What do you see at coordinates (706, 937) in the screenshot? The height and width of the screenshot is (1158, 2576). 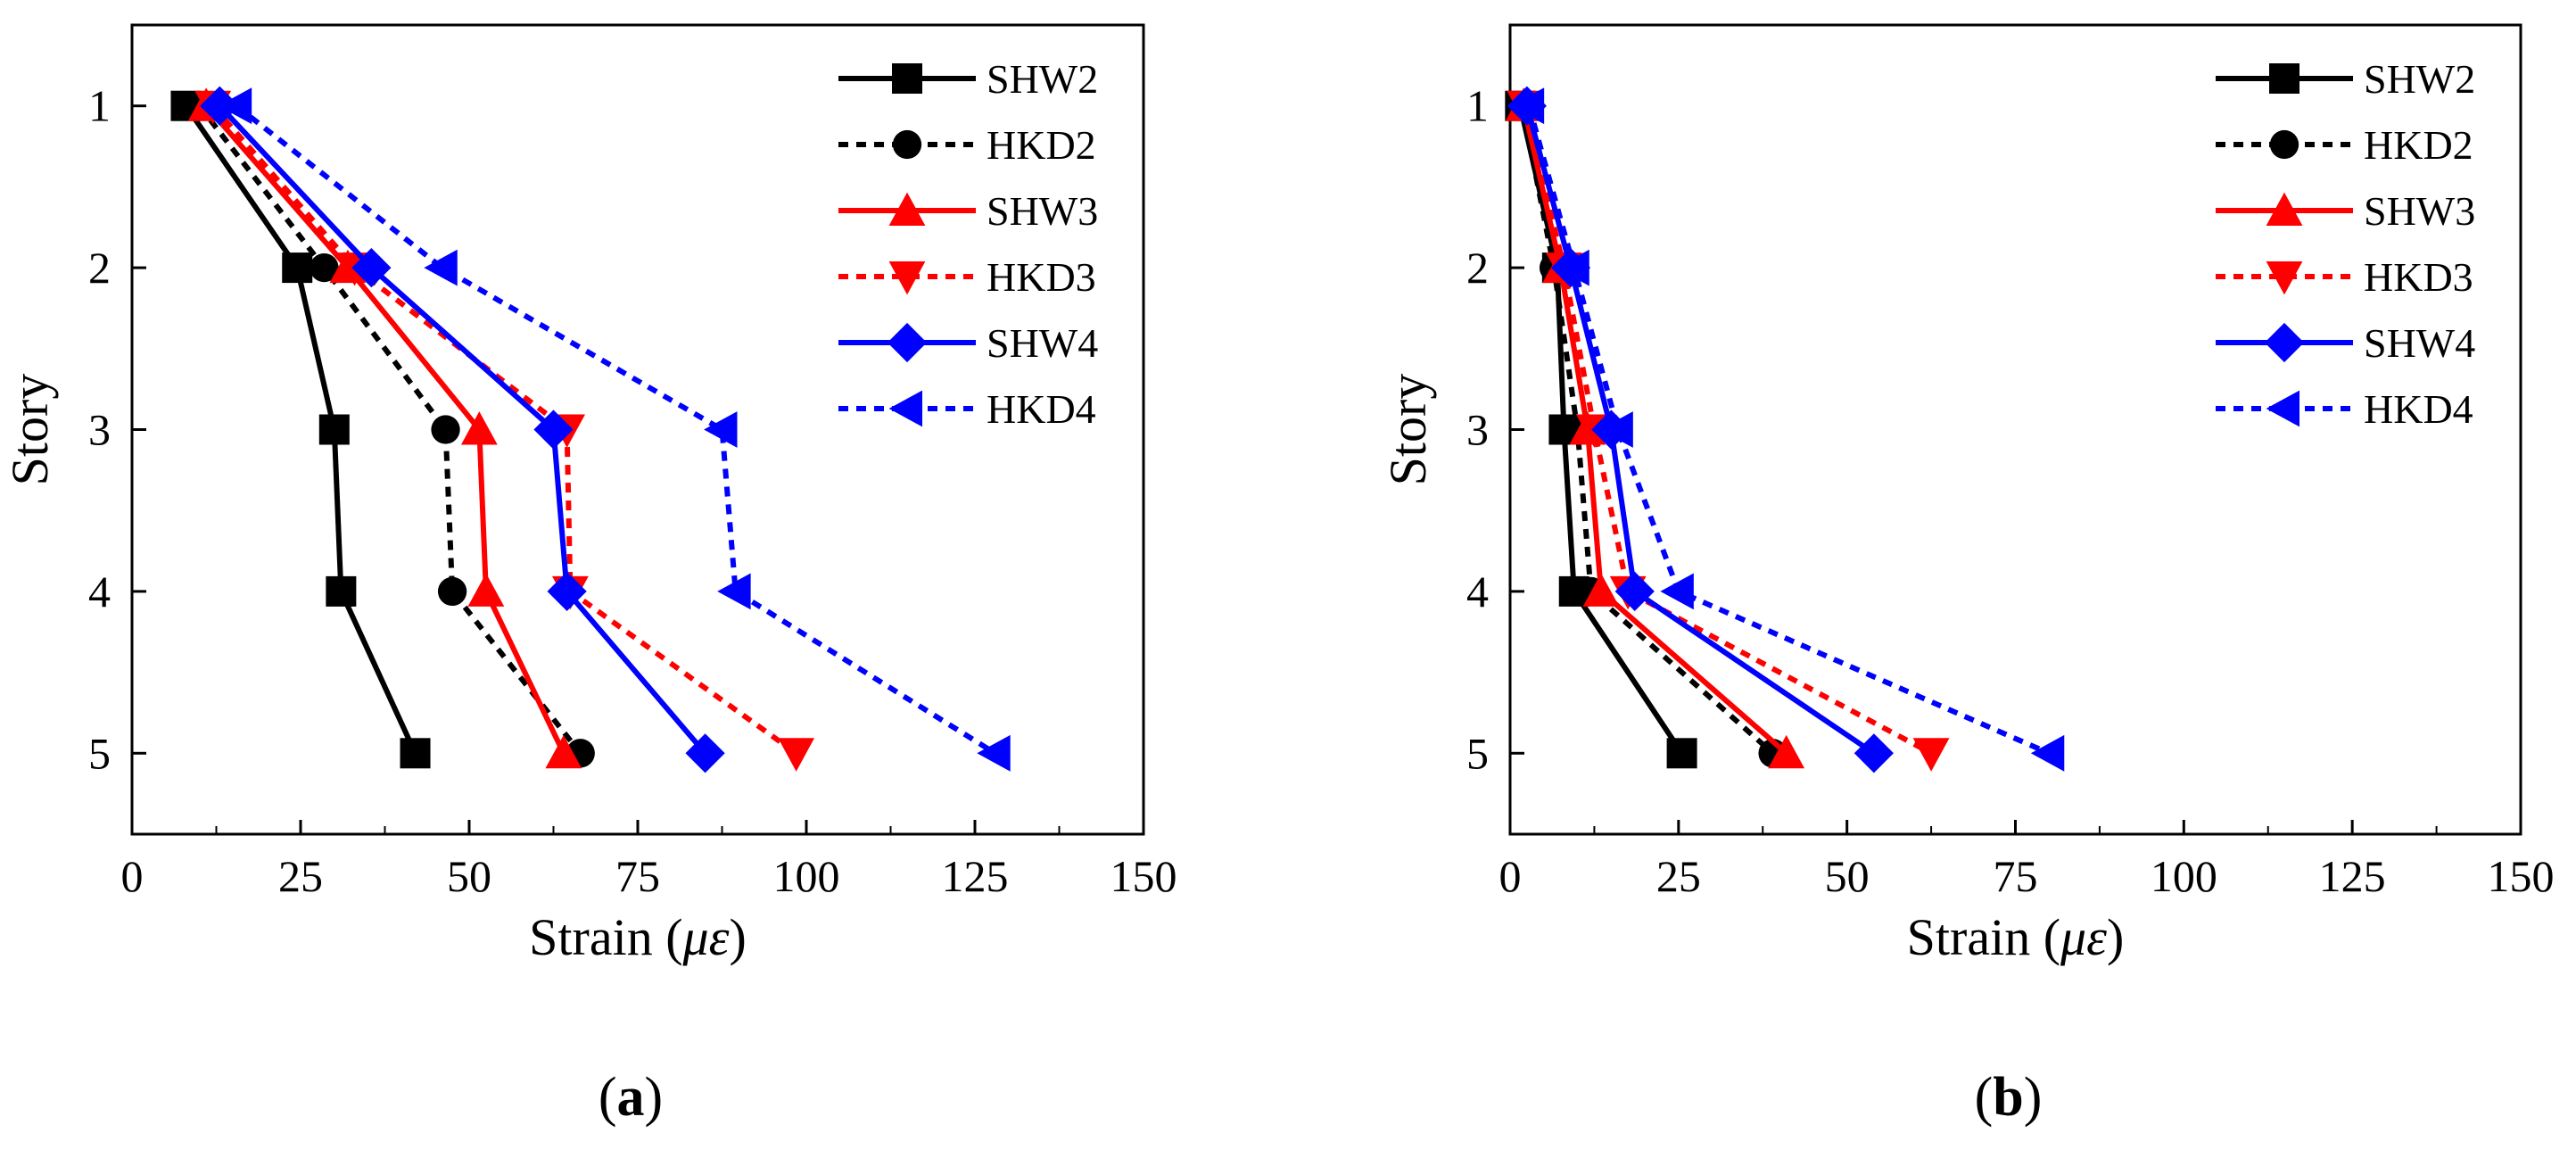 I see `x-axis-title-unit: με` at bounding box center [706, 937].